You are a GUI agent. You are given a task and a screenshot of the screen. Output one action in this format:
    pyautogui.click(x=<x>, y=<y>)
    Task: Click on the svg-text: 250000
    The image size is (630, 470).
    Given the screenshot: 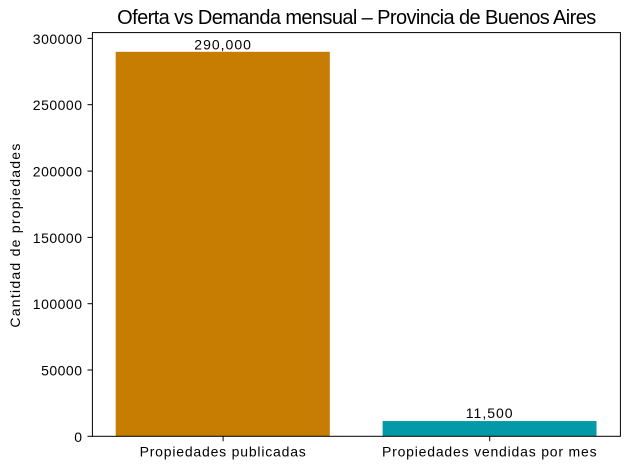 What is the action you would take?
    pyautogui.click(x=58, y=105)
    